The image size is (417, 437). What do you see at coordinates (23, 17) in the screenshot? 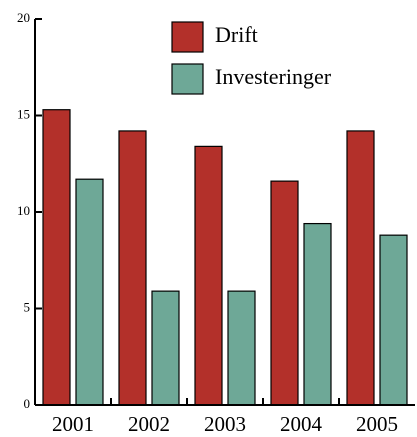
I see `y-tick-label: 20` at bounding box center [23, 17].